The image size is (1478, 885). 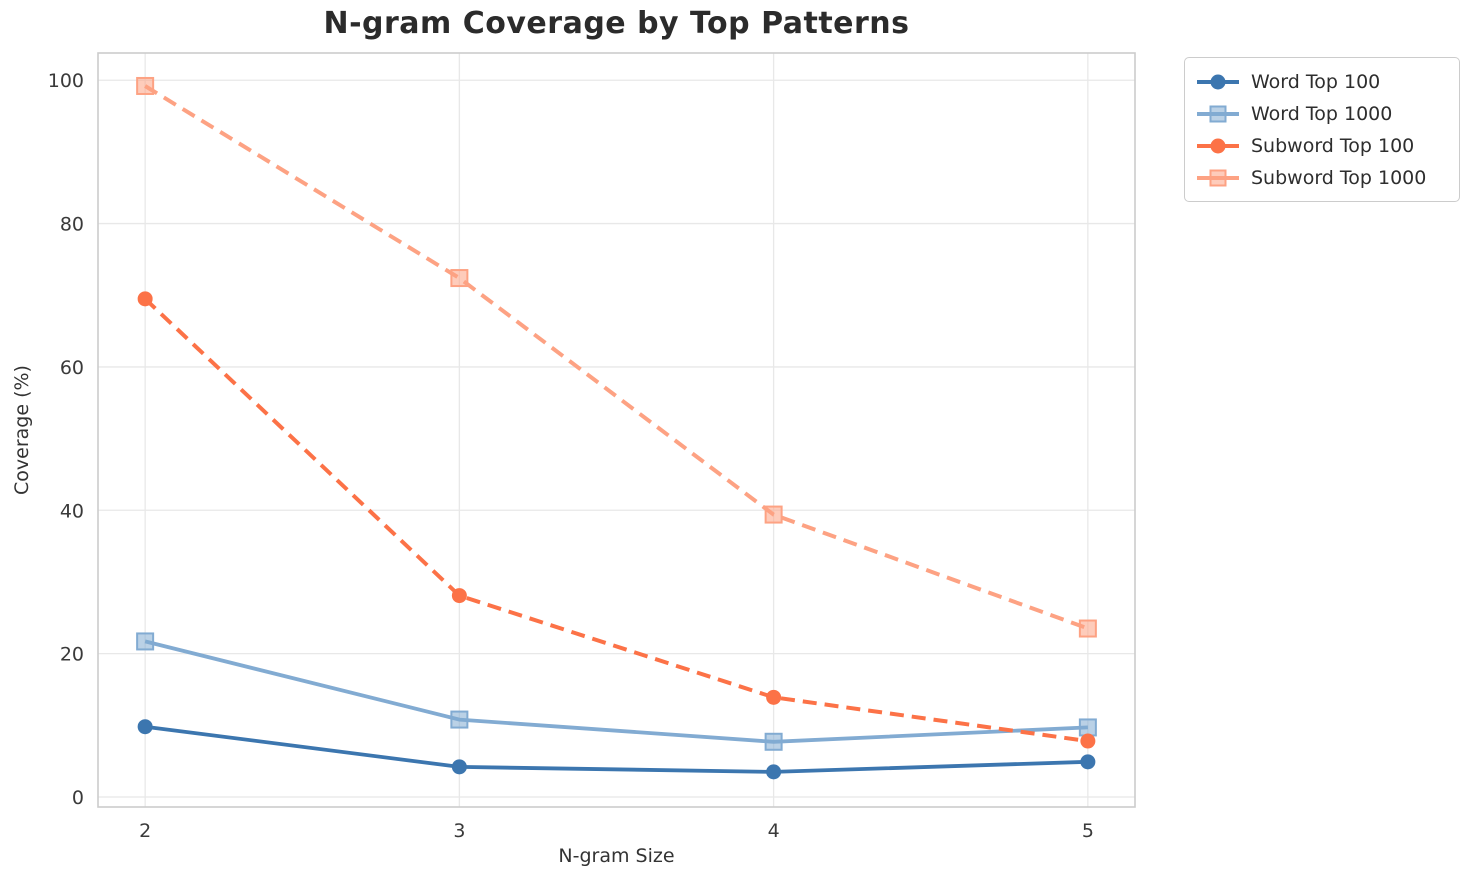 I want to click on x-tick-label: 2, so click(x=145, y=831).